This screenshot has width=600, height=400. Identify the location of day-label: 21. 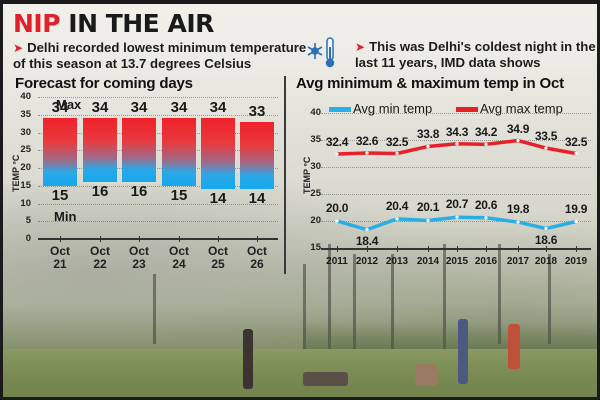
(60, 264).